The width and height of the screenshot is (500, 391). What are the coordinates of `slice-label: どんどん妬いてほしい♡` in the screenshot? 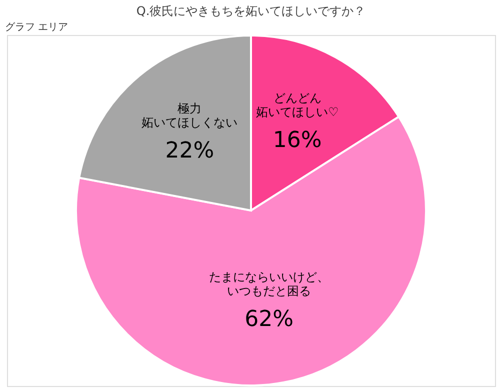 It's located at (297, 105).